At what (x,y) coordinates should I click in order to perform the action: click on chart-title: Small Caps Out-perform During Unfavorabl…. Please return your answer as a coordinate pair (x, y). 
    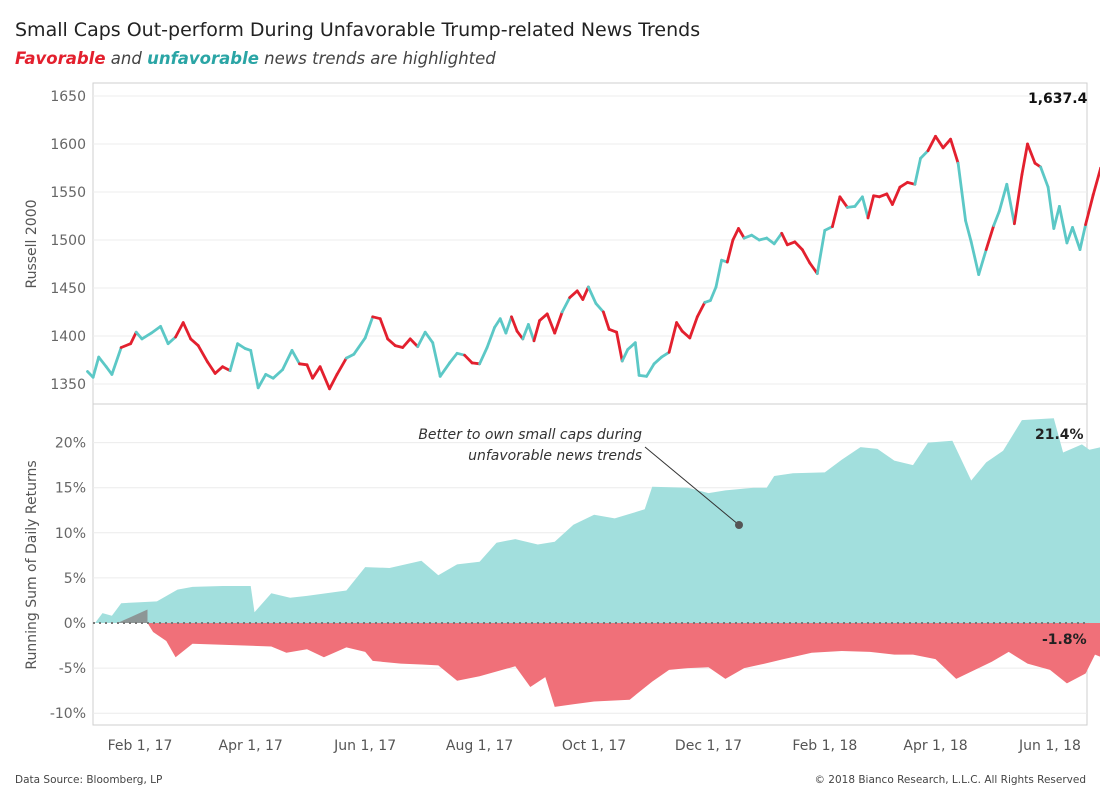
    Looking at the image, I should click on (358, 30).